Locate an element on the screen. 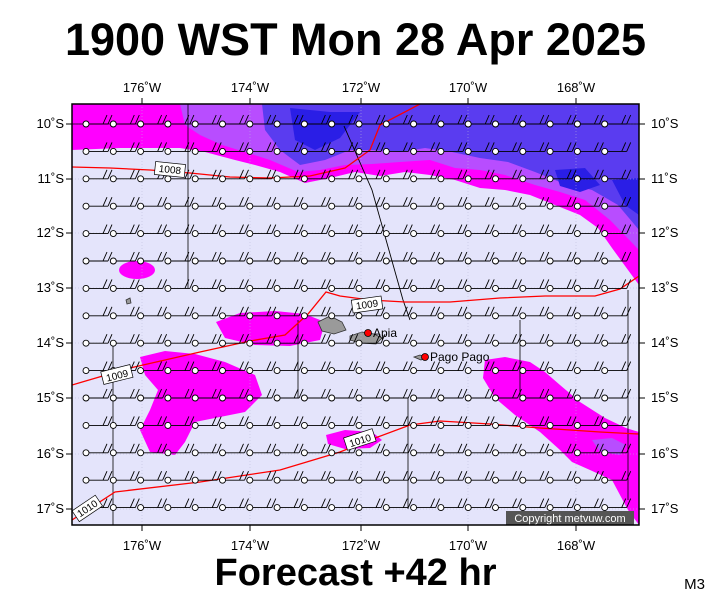 This screenshot has width=711, height=600. lat-tick-right-16s: 16˚S is located at coordinates (665, 453).